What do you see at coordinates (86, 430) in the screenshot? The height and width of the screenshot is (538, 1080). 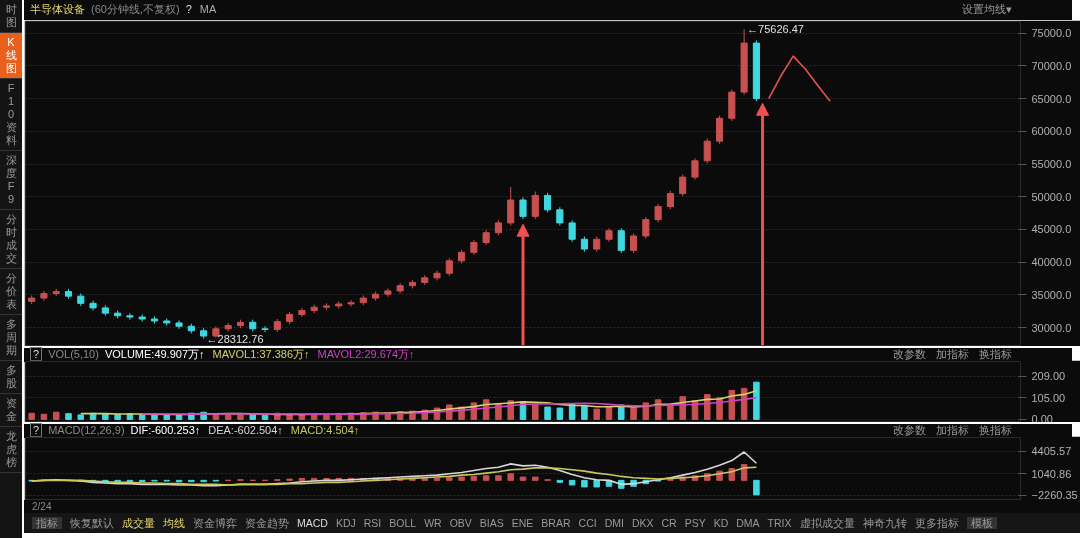 I see `chart-title: MACD(12,26,9)` at bounding box center [86, 430].